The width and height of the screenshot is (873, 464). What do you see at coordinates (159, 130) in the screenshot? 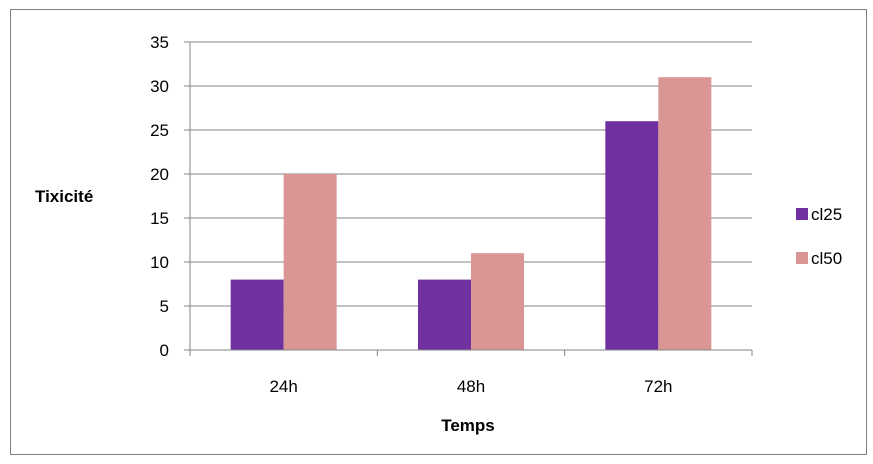
I see `y-tick-label-25: 25` at bounding box center [159, 130].